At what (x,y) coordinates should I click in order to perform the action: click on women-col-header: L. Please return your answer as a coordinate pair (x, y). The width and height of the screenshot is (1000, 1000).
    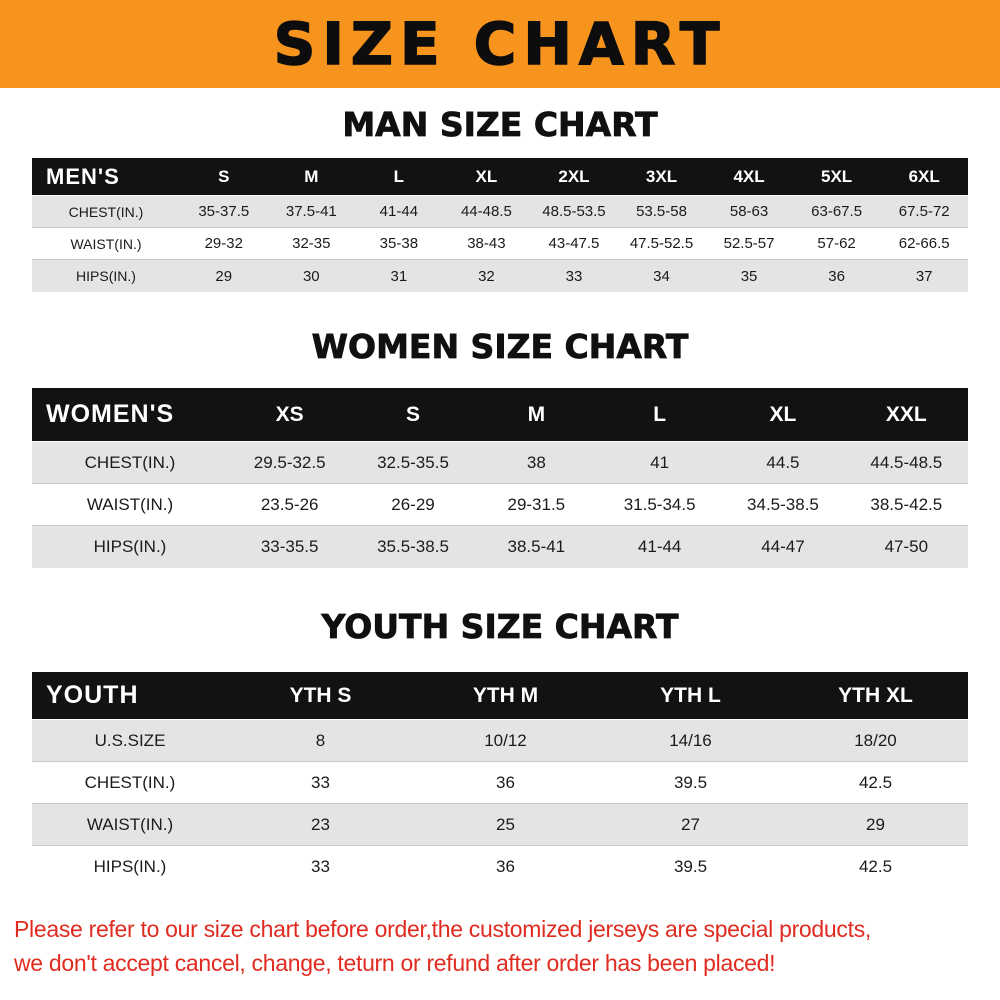
    Looking at the image, I should click on (659, 414).